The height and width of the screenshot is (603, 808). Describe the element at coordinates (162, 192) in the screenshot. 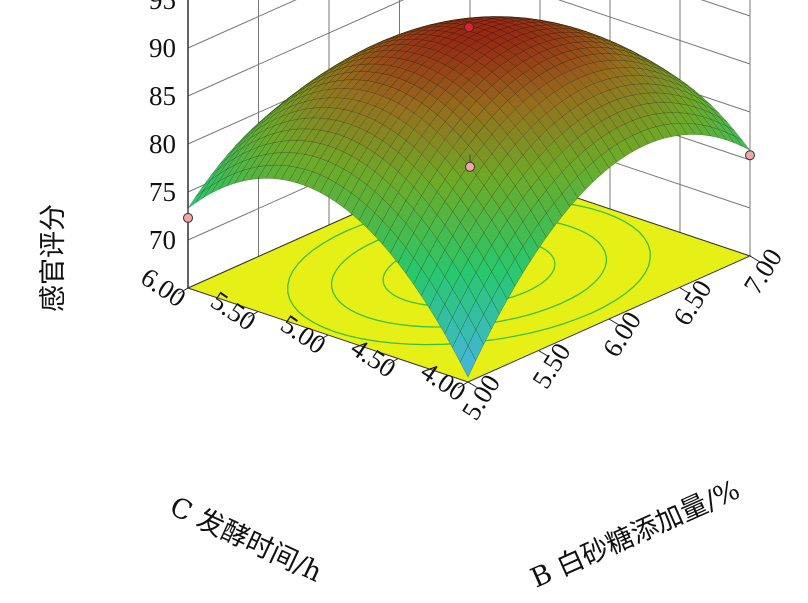

I see `tick-label-z: 75` at that location.